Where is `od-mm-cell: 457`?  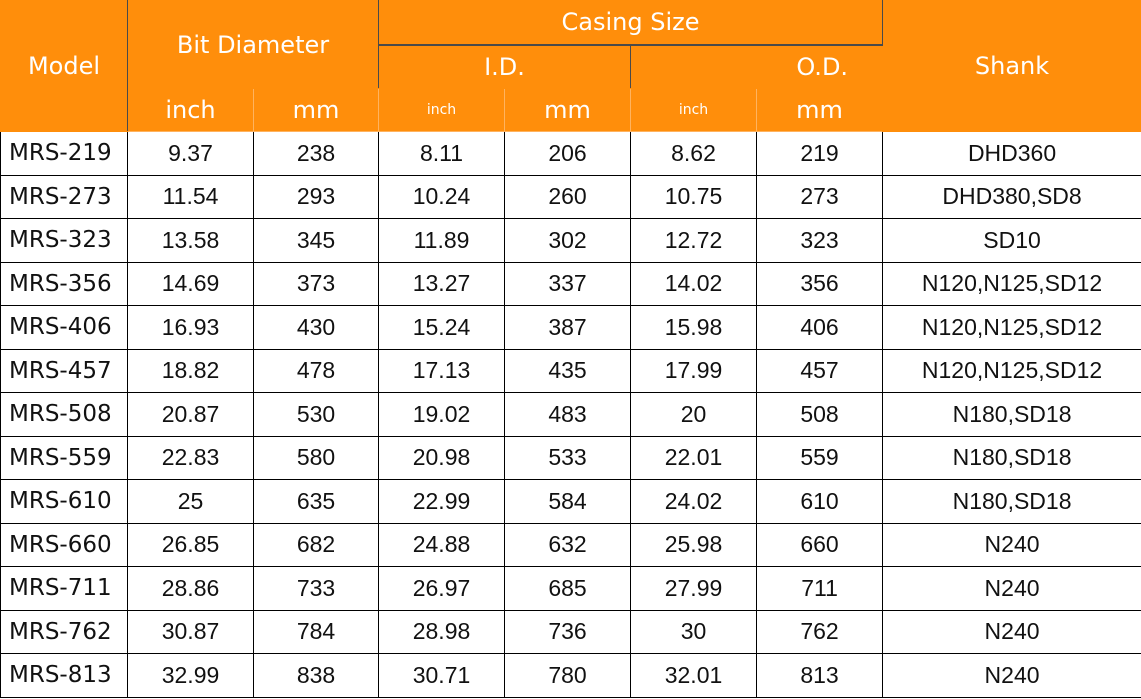
od-mm-cell: 457 is located at coordinates (819, 370).